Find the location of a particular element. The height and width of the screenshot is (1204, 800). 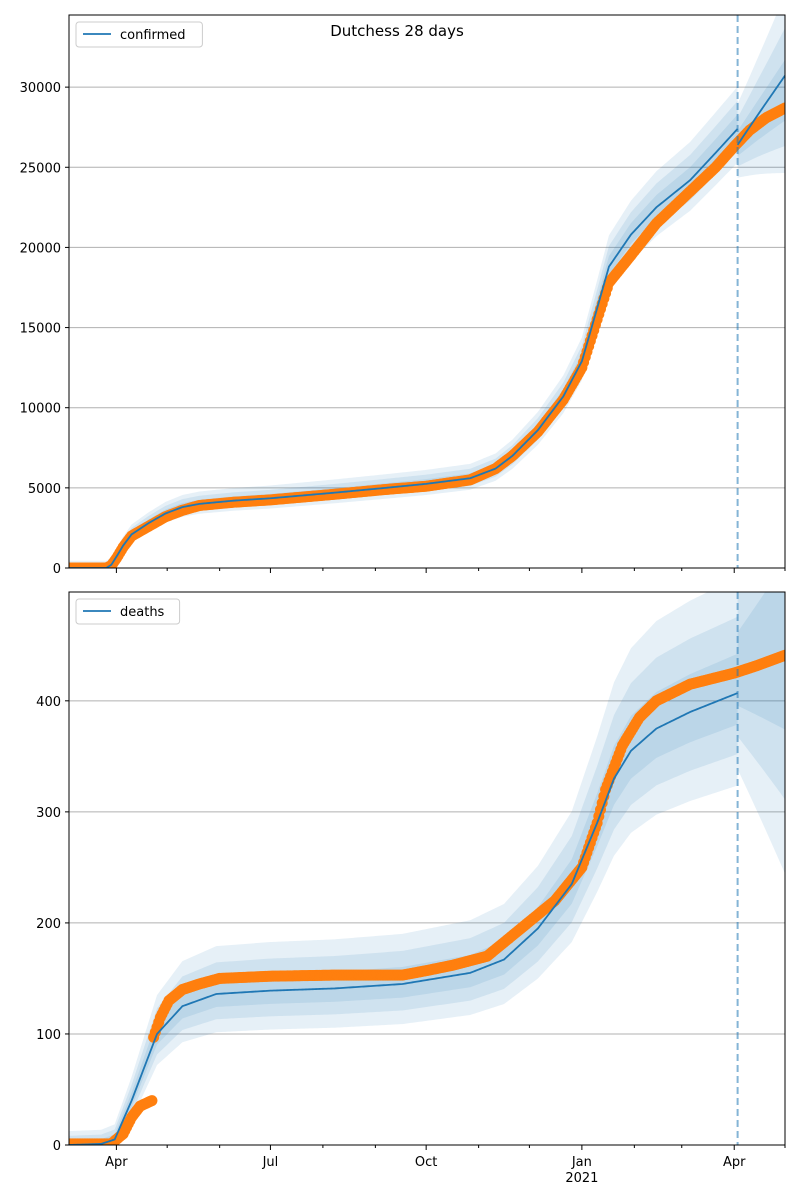

forecast-line is located at coordinates (760, 110).